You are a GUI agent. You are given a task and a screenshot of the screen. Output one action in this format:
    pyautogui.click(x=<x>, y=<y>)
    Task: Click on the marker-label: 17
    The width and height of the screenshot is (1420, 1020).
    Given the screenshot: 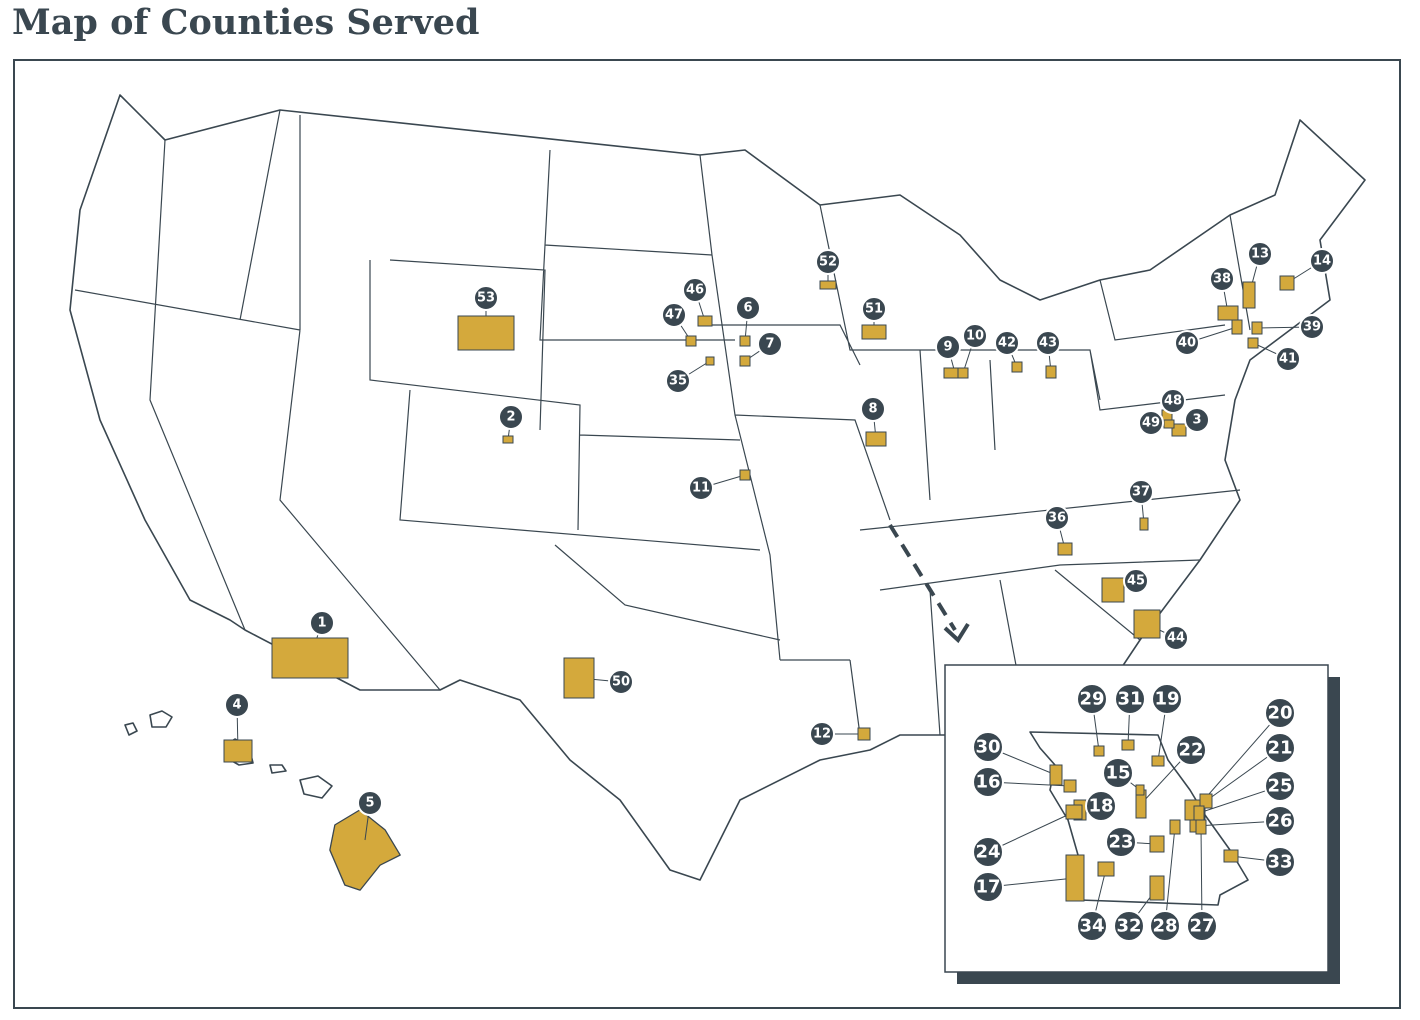 What is the action you would take?
    pyautogui.click(x=987, y=887)
    